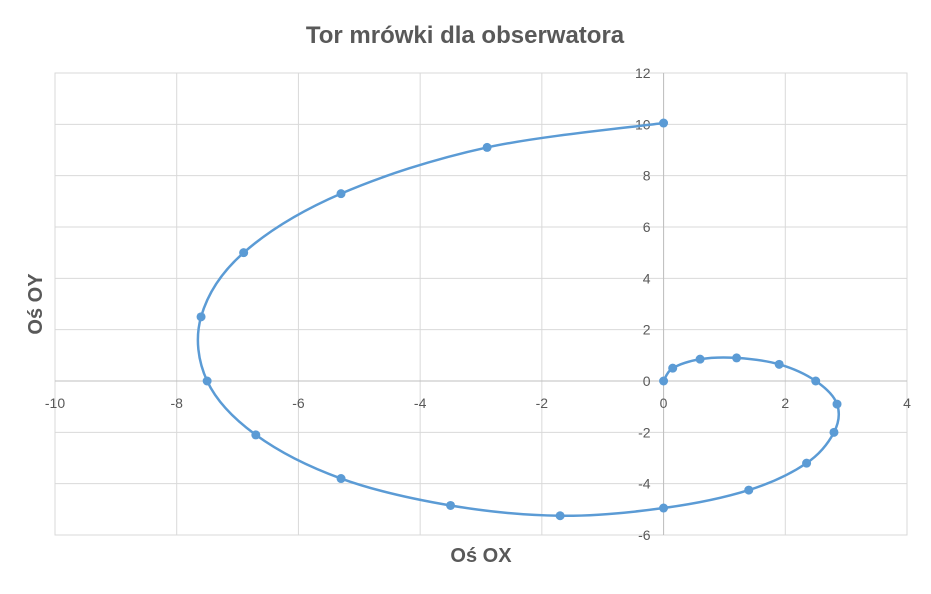  I want to click on chart-title: Tor mrówki dla obserwatora, so click(465, 35).